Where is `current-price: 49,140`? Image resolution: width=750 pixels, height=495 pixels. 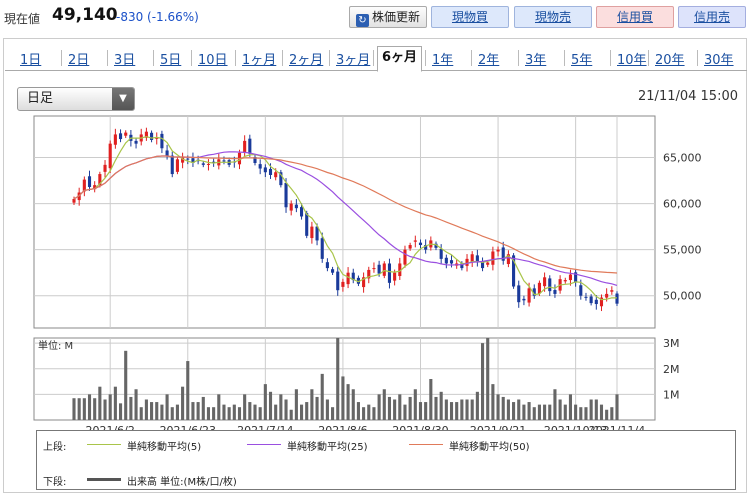 current-price: 49,140 is located at coordinates (85, 15).